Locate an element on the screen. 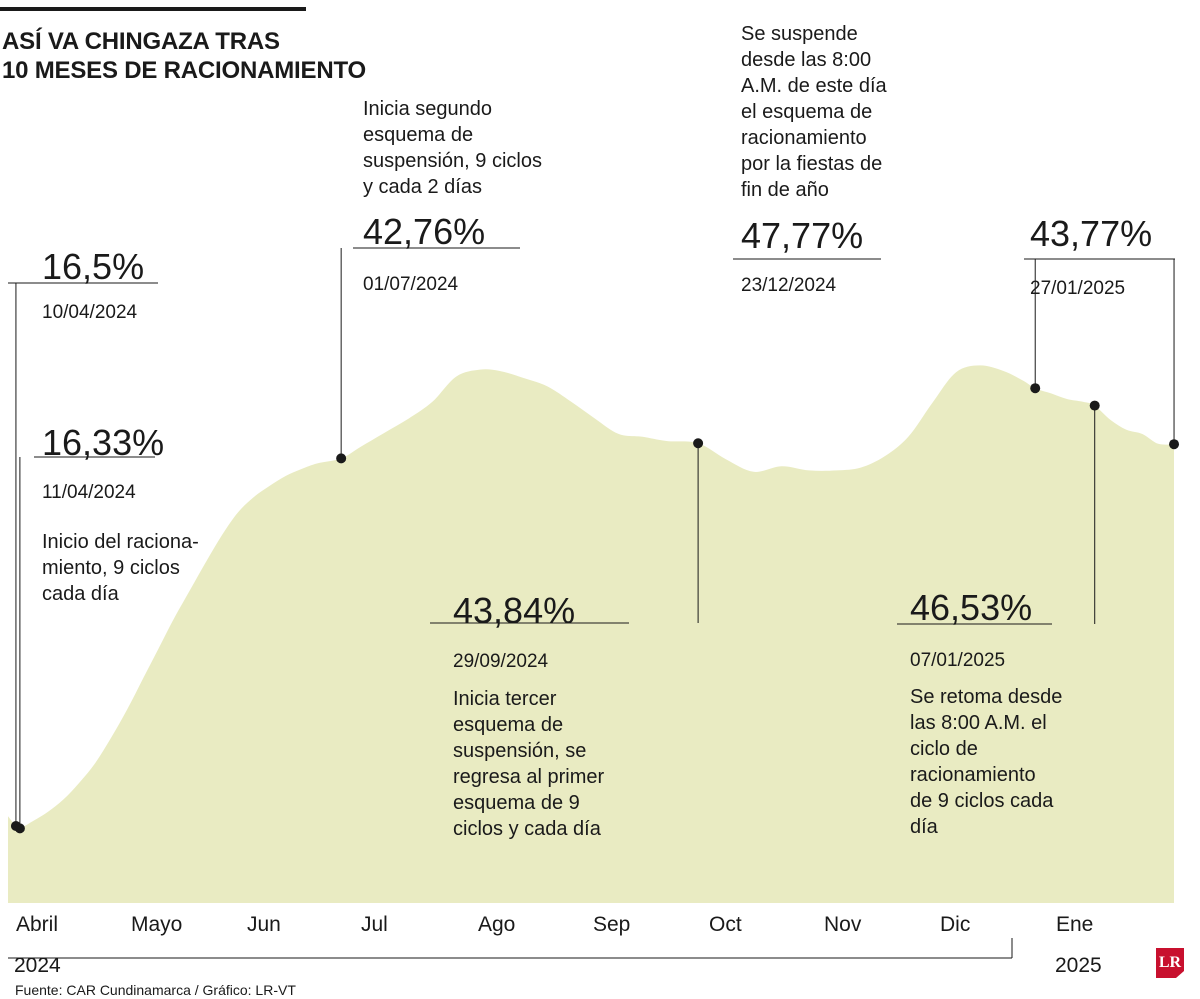  annotation-note-3-5: ciclos y cada día is located at coordinates (527, 829).